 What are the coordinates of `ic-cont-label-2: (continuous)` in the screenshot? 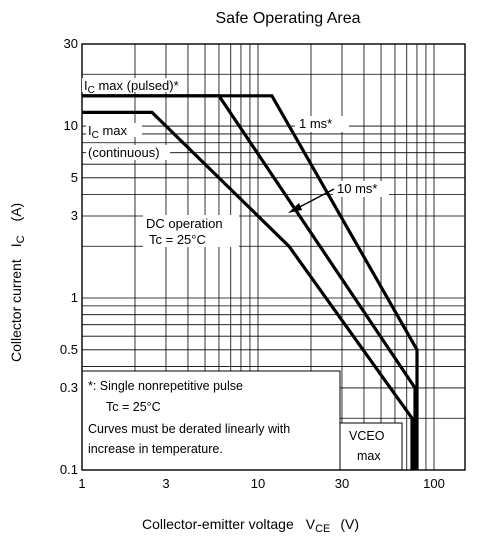 It's located at (124, 152).